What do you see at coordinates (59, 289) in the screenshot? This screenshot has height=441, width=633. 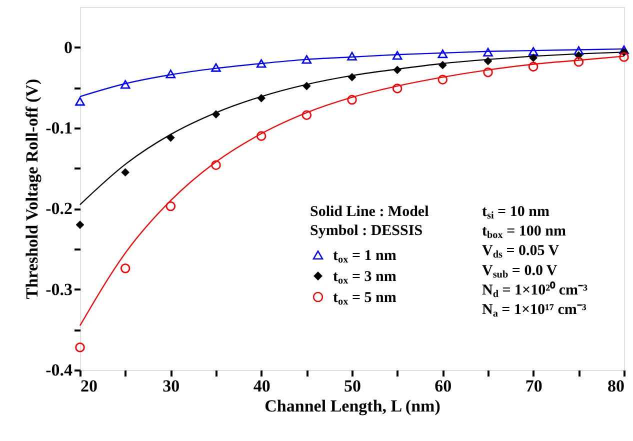 I see `y-tick-label: -0.3` at bounding box center [59, 289].